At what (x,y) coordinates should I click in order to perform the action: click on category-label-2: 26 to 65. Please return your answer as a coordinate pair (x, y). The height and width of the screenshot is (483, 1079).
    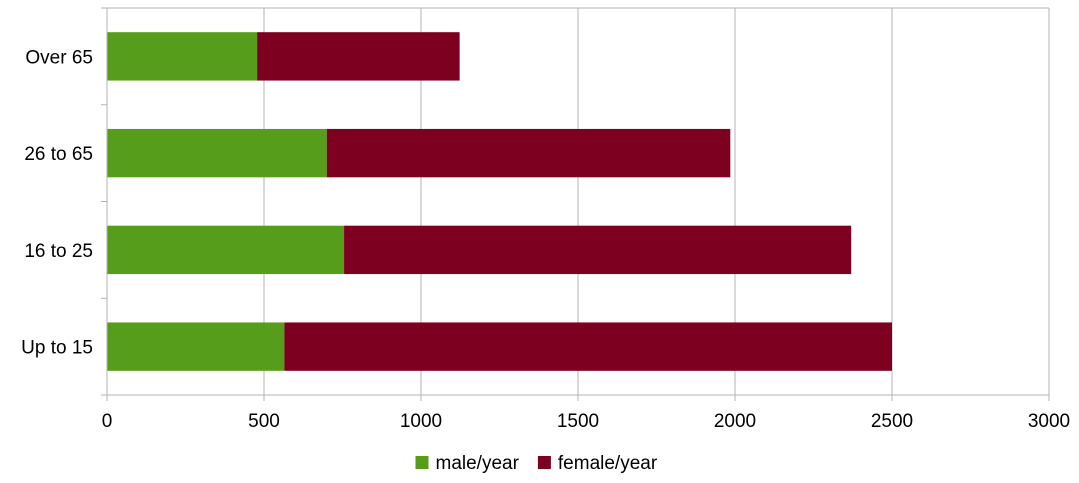
    Looking at the image, I should click on (58, 154).